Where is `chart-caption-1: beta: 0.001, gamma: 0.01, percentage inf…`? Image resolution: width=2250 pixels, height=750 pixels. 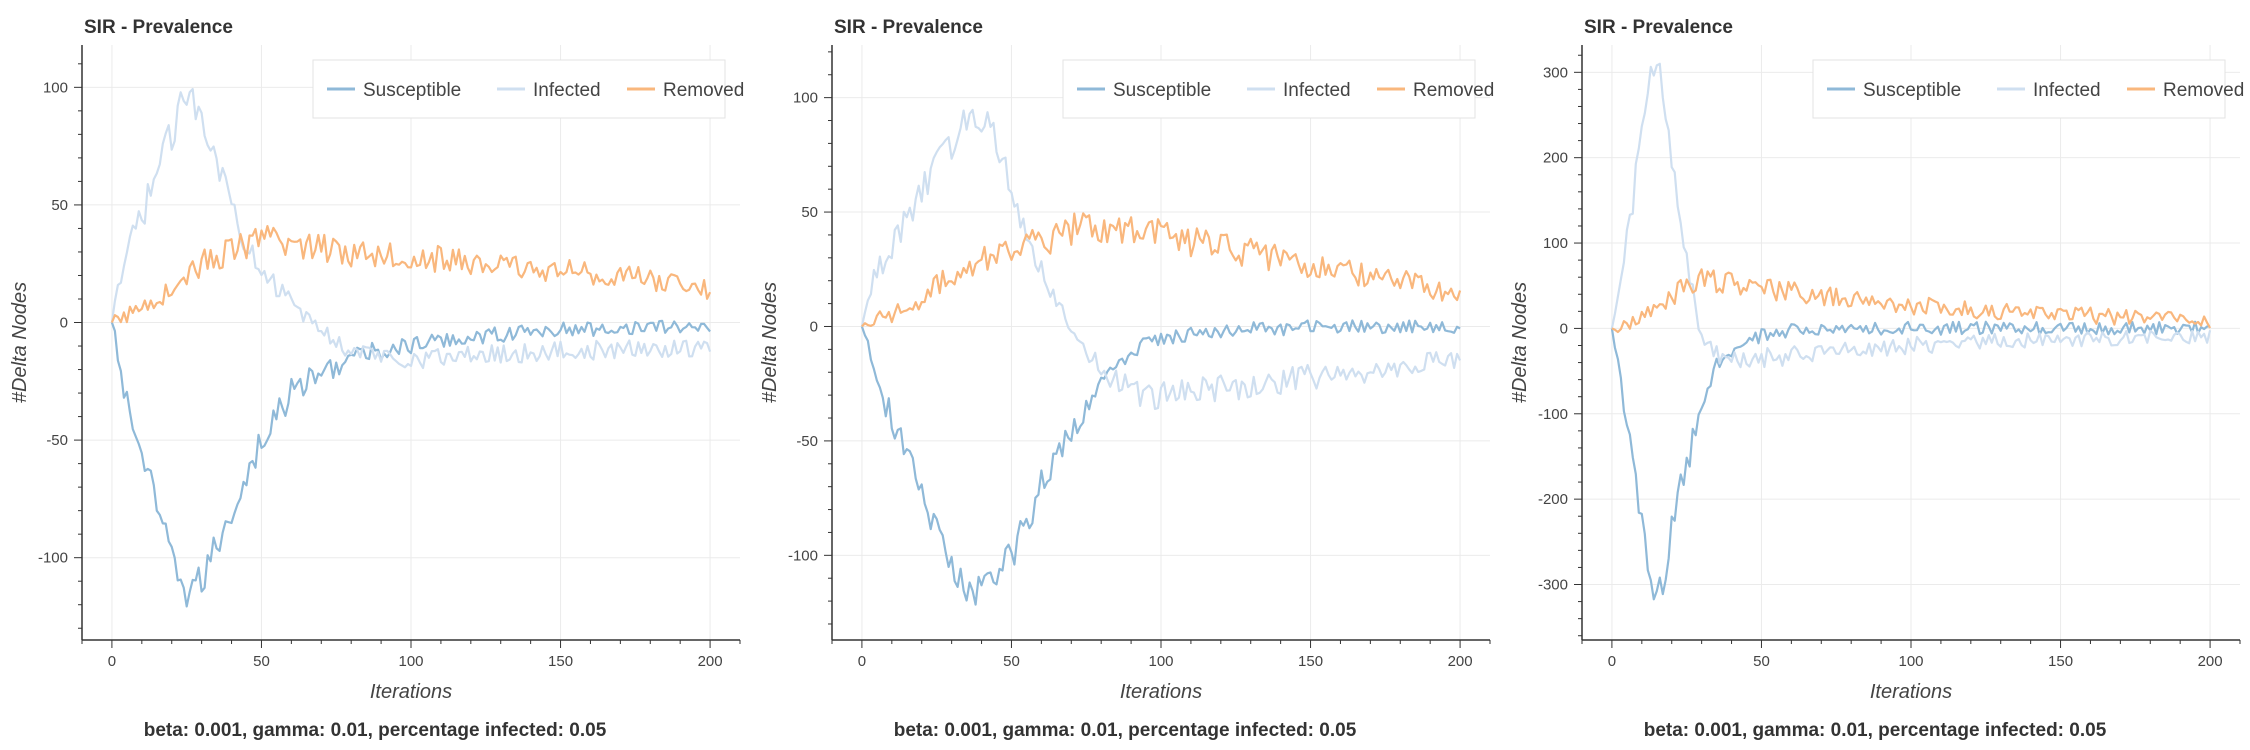
chart-caption-1: beta: 0.001, gamma: 0.01, percentage inf… is located at coordinates (375, 730).